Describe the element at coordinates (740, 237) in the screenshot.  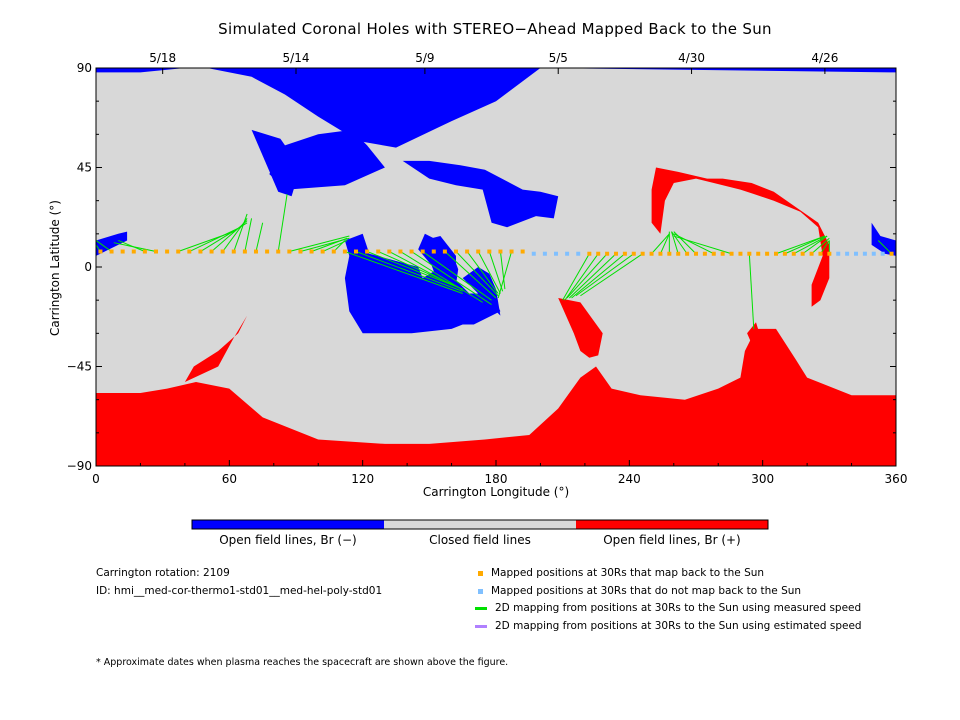
I see `northeast-loop` at that location.